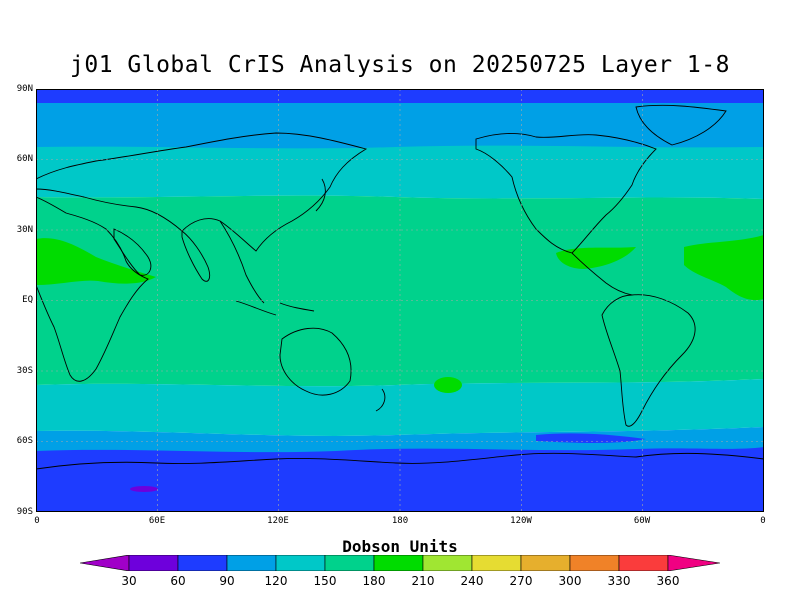 Image resolution: width=800 pixels, height=600 pixels. Describe the element at coordinates (37, 521) in the screenshot. I see `lon-label-0-left: 0` at that location.